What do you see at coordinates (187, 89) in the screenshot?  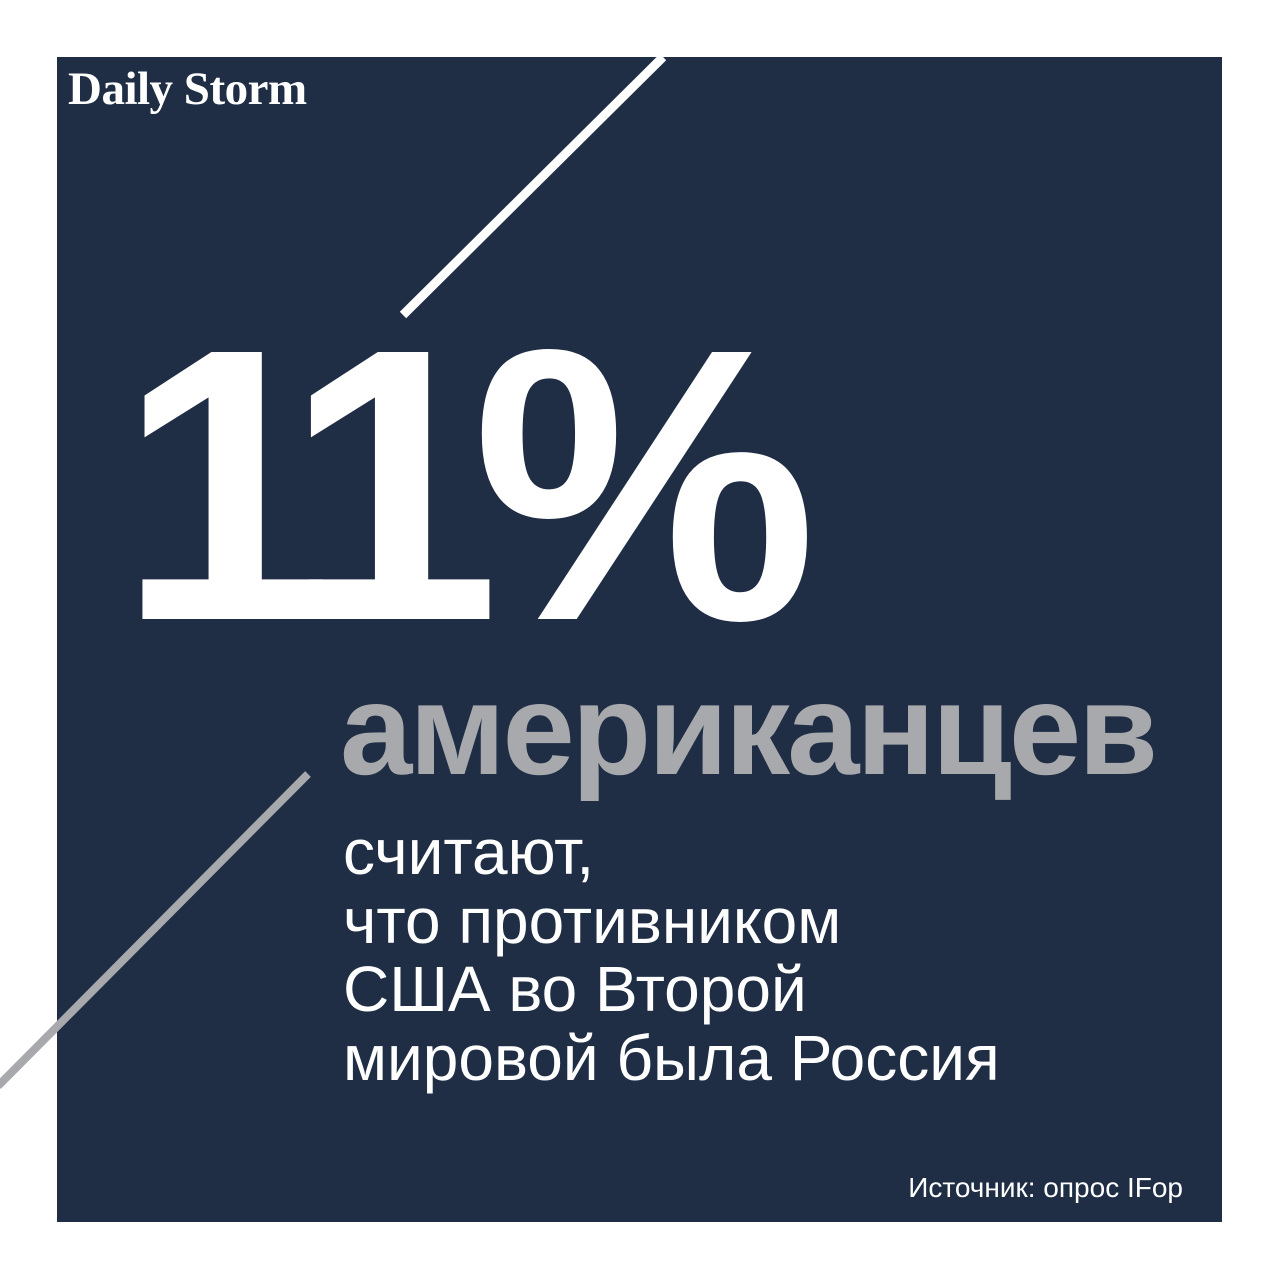 I see `daily-storm-logo: Daily Storm` at bounding box center [187, 89].